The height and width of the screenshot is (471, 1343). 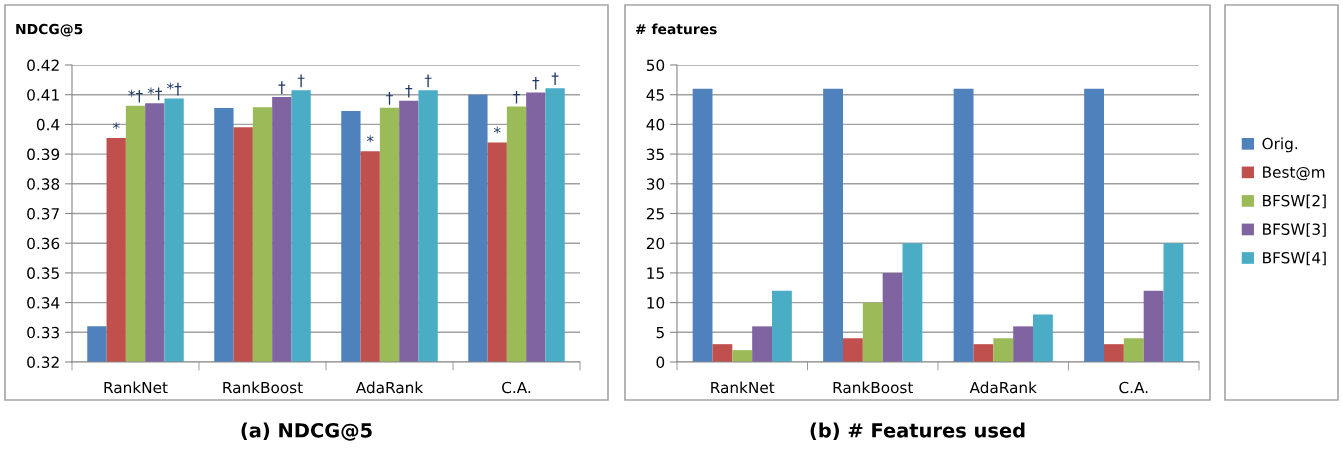 What do you see at coordinates (655, 243) in the screenshot?
I see `y-tick-label: 20` at bounding box center [655, 243].